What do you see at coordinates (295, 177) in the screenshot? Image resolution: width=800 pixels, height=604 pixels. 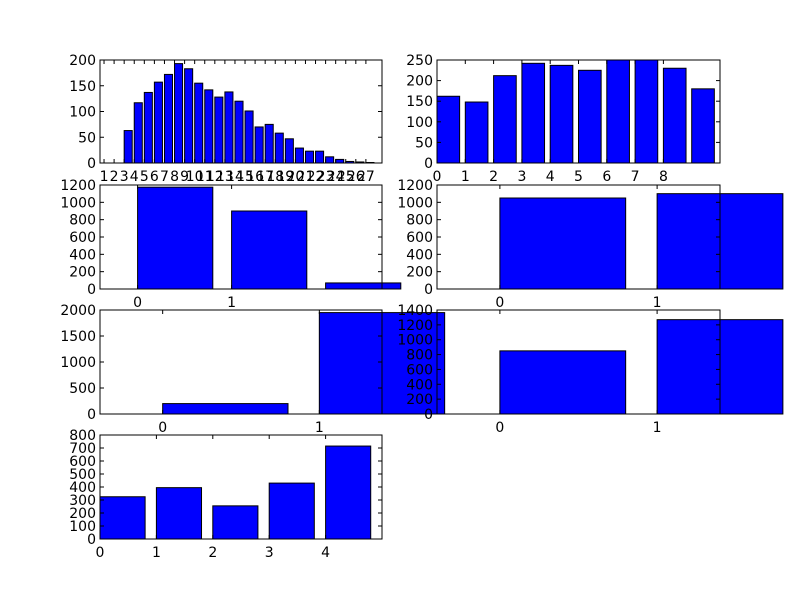 I see `x-tick-label: 20` at bounding box center [295, 177].